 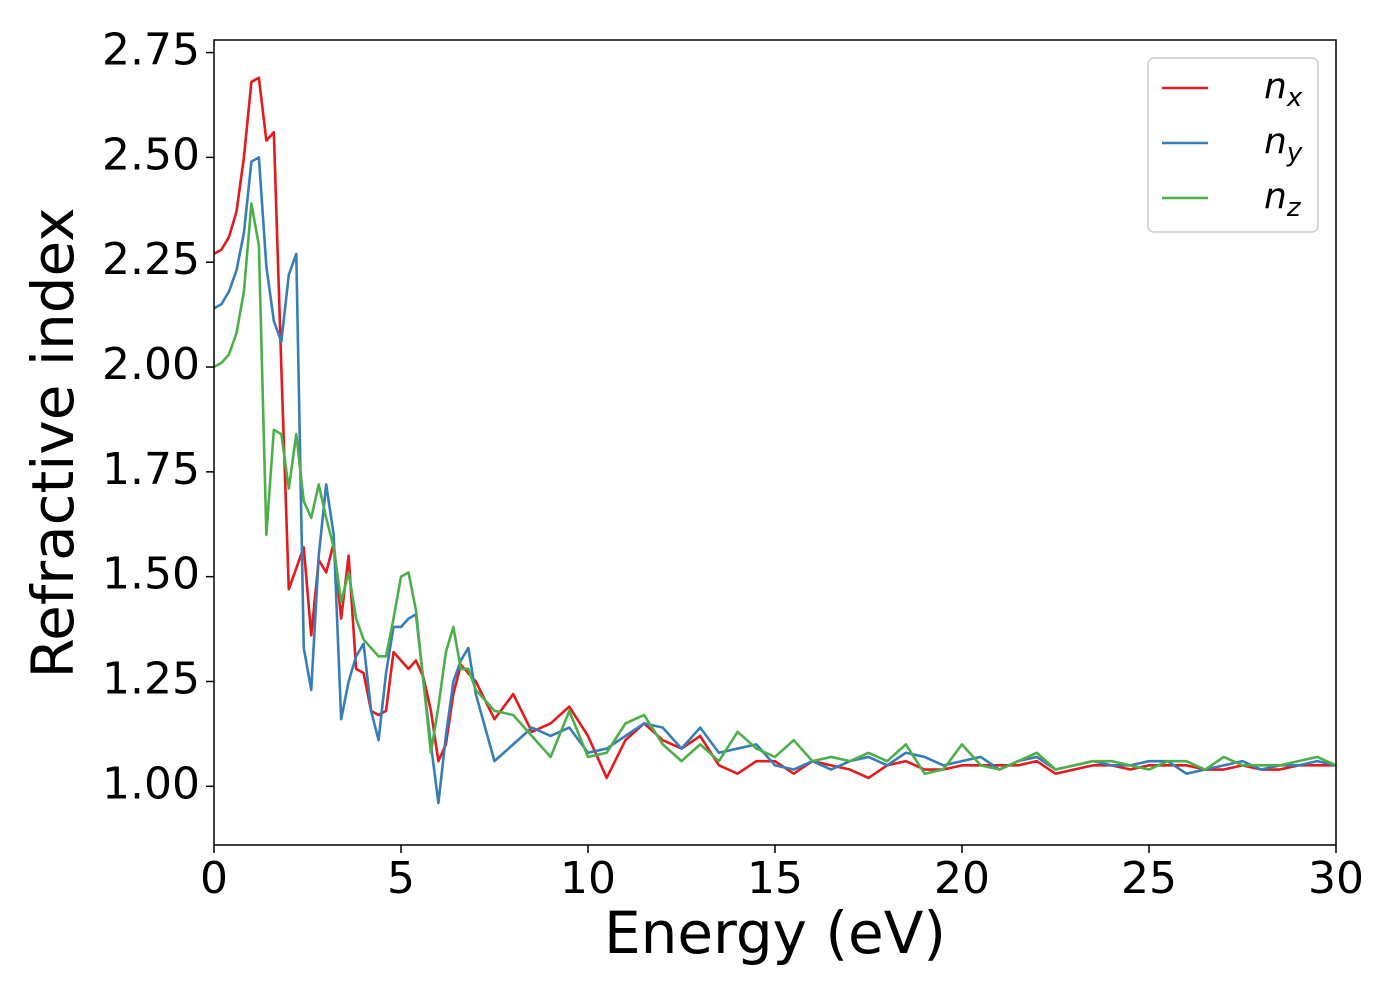 I want to click on x-tick-label: 30, so click(x=1336, y=878).